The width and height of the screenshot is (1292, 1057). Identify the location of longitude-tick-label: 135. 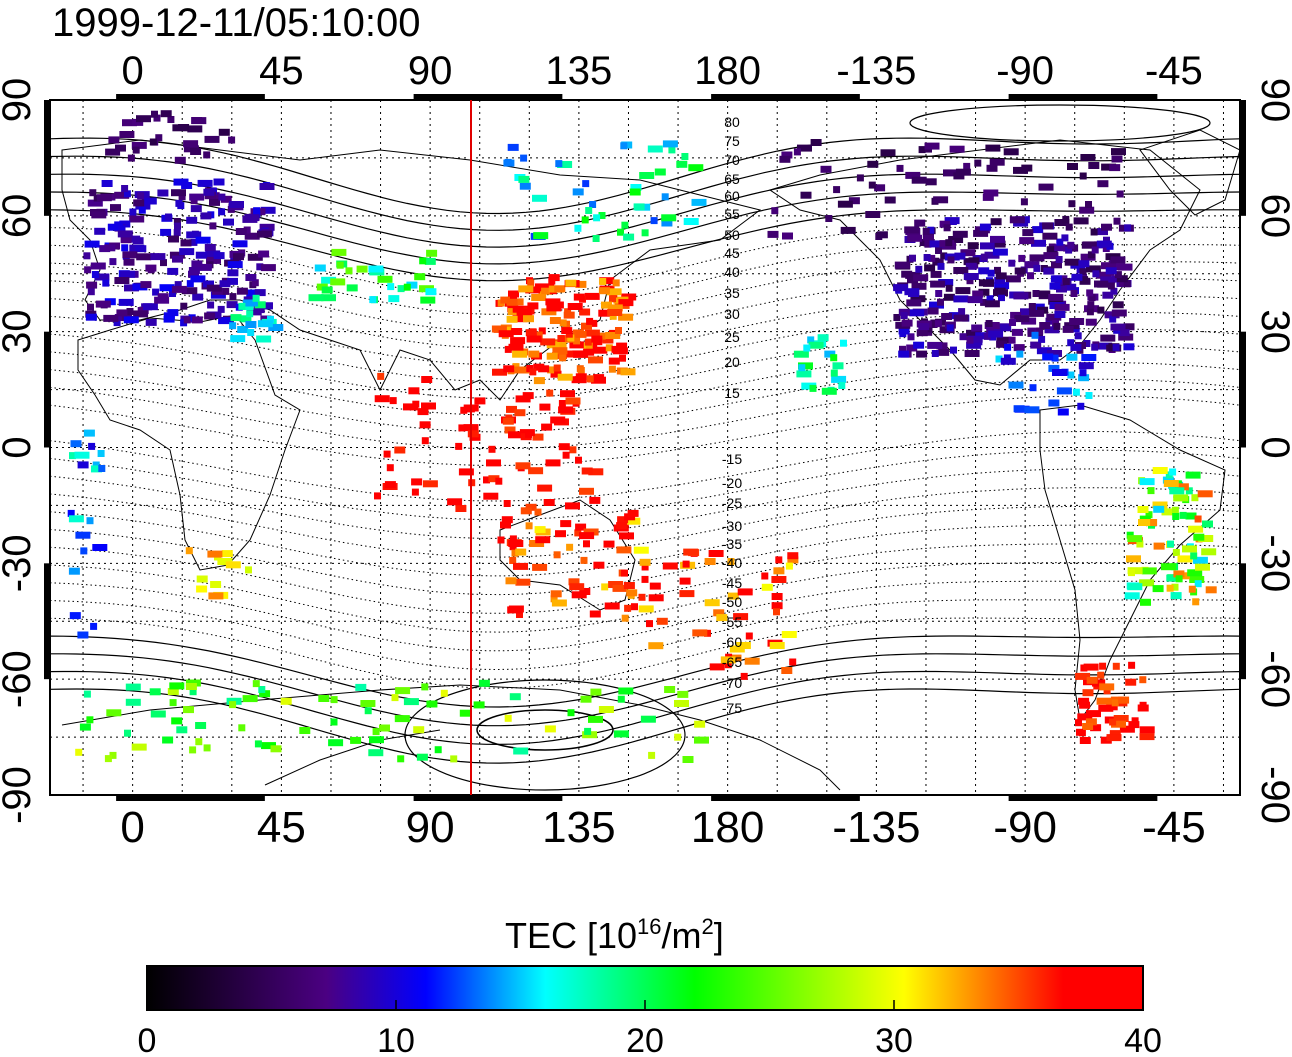
(579, 71).